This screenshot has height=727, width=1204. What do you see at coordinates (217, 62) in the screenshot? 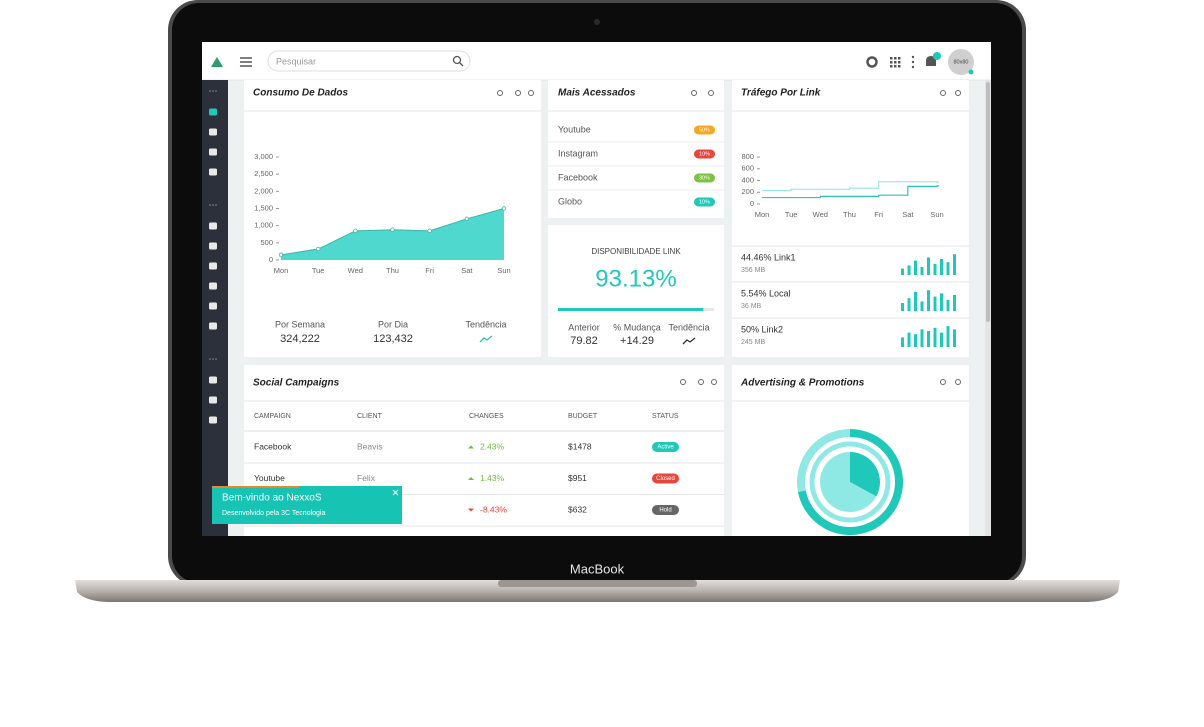
I see `logo` at bounding box center [217, 62].